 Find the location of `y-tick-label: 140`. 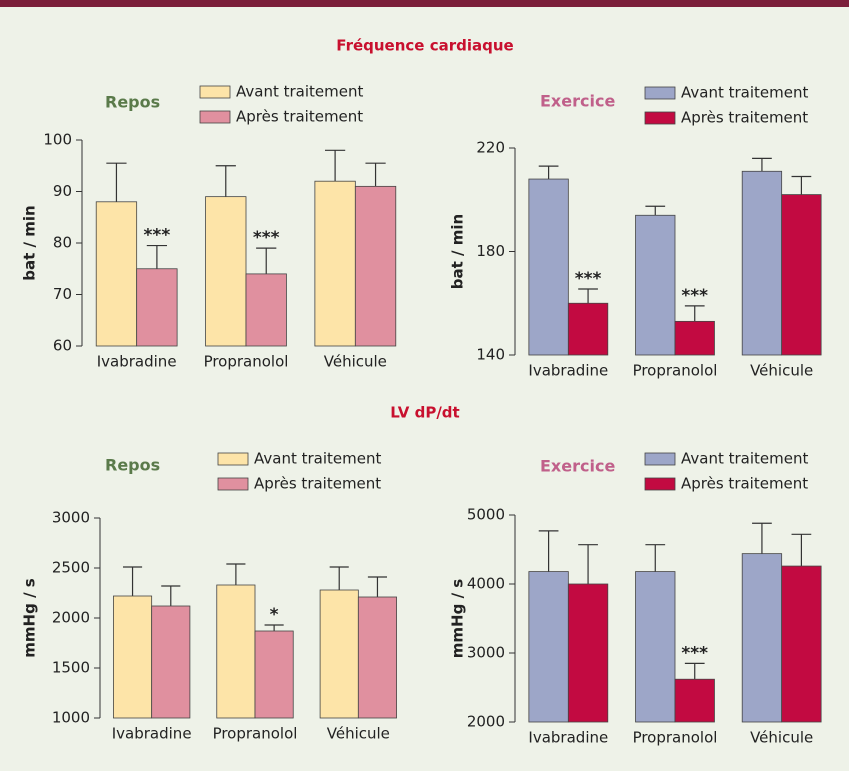

y-tick-label: 140 is located at coordinates (490, 355).